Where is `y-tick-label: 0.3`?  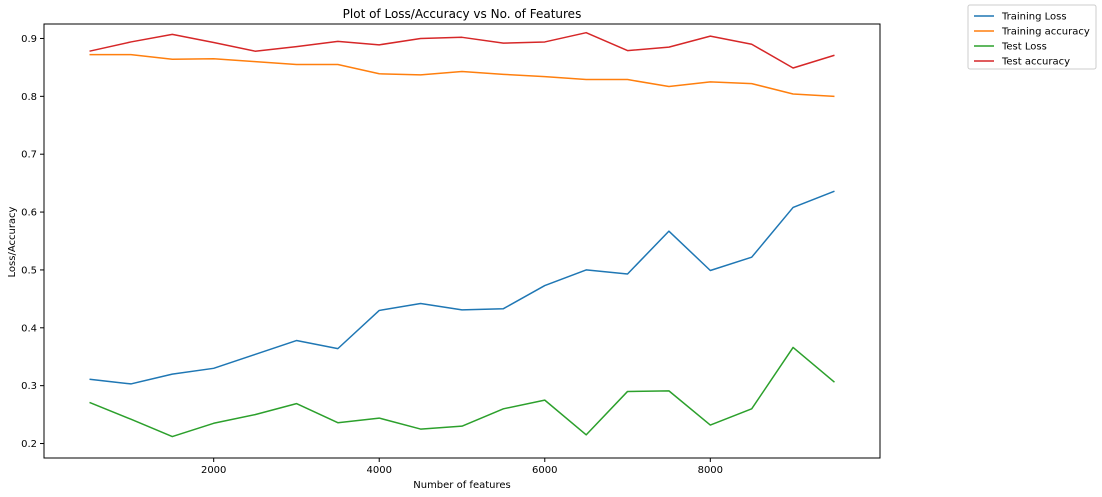
y-tick-label: 0.3 is located at coordinates (29, 386).